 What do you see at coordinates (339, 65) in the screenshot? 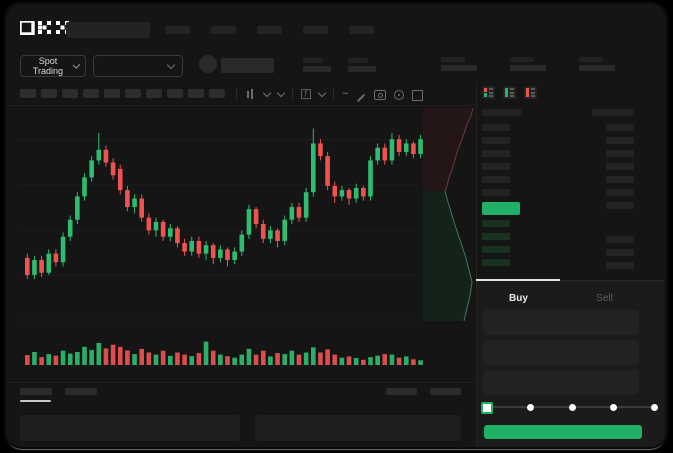
I see `ticker-stats-left` at bounding box center [339, 65].